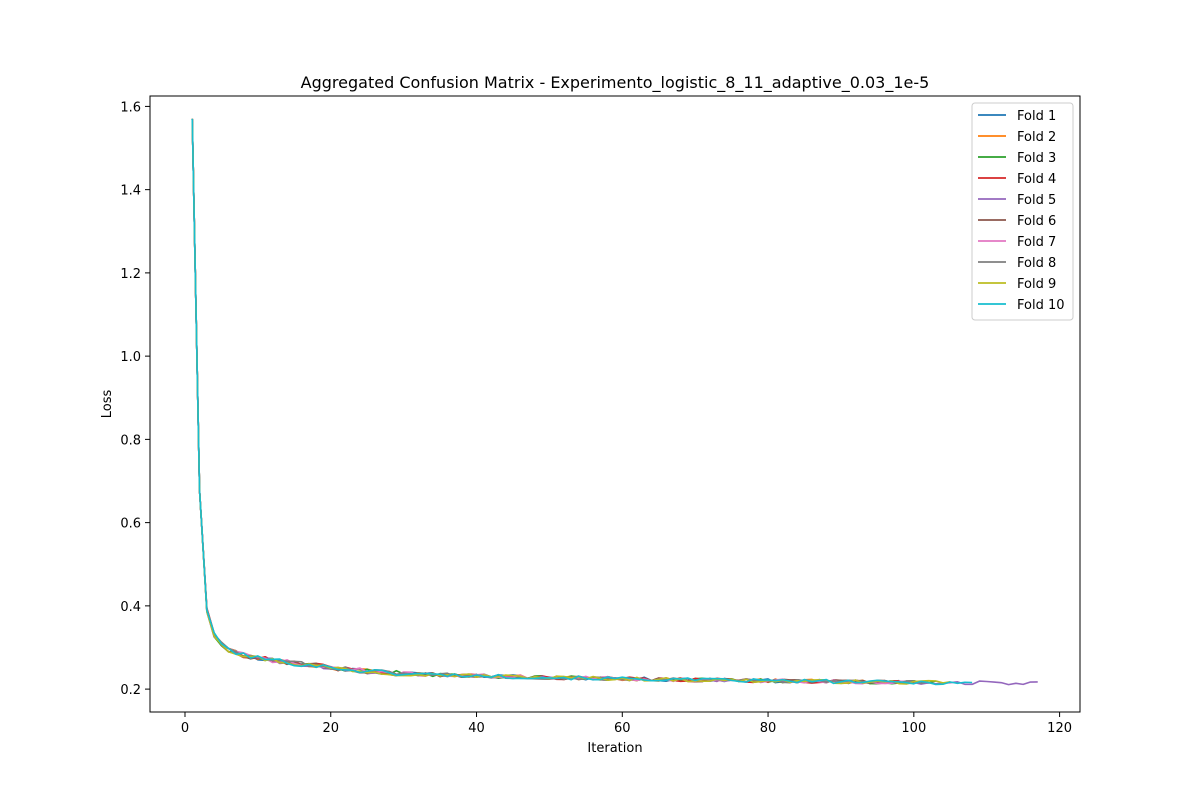 Image resolution: width=1200 pixels, height=800 pixels. I want to click on legend-label: Fold 10, so click(1041, 305).